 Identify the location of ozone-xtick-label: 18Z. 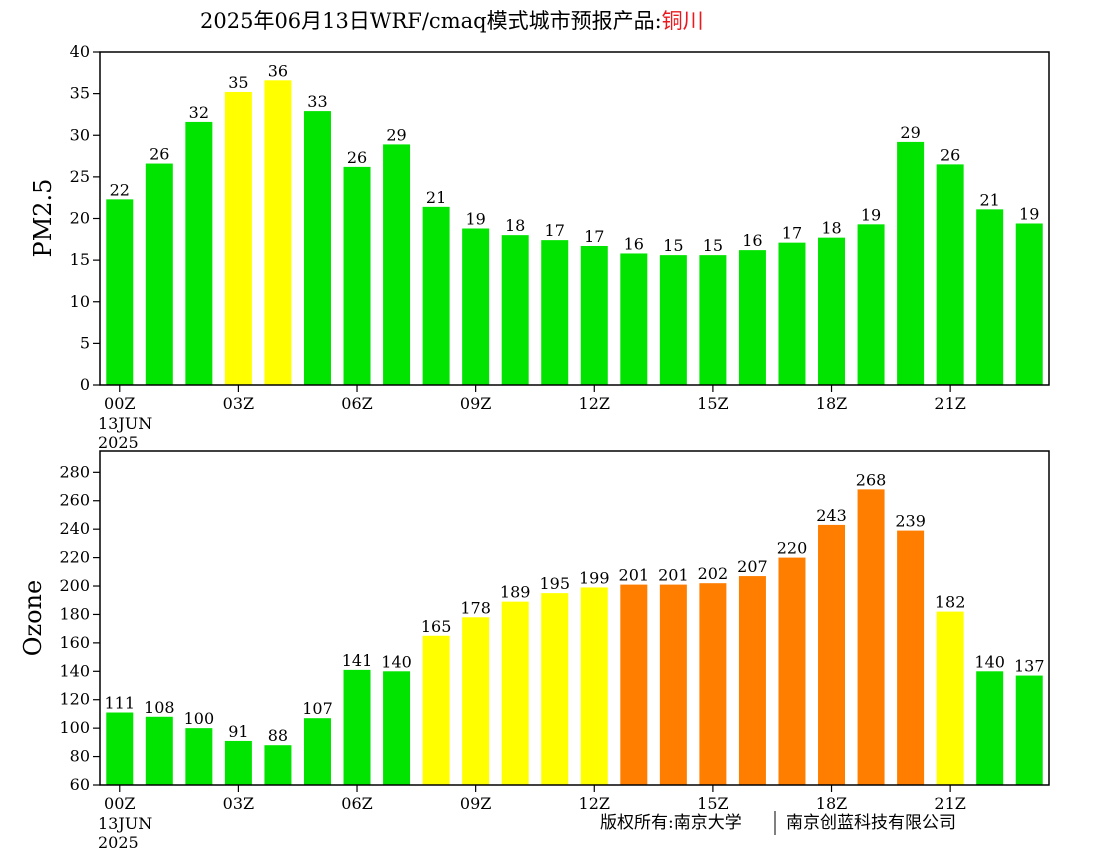
(831, 803).